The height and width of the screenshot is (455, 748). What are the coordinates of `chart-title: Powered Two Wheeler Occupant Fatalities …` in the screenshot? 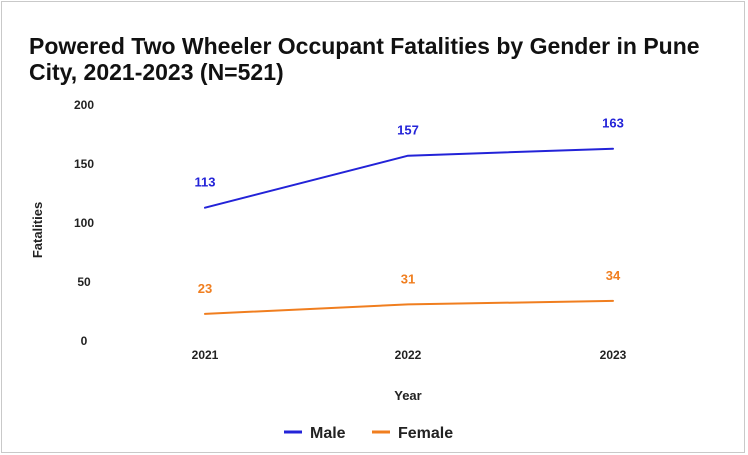 It's located at (364, 59).